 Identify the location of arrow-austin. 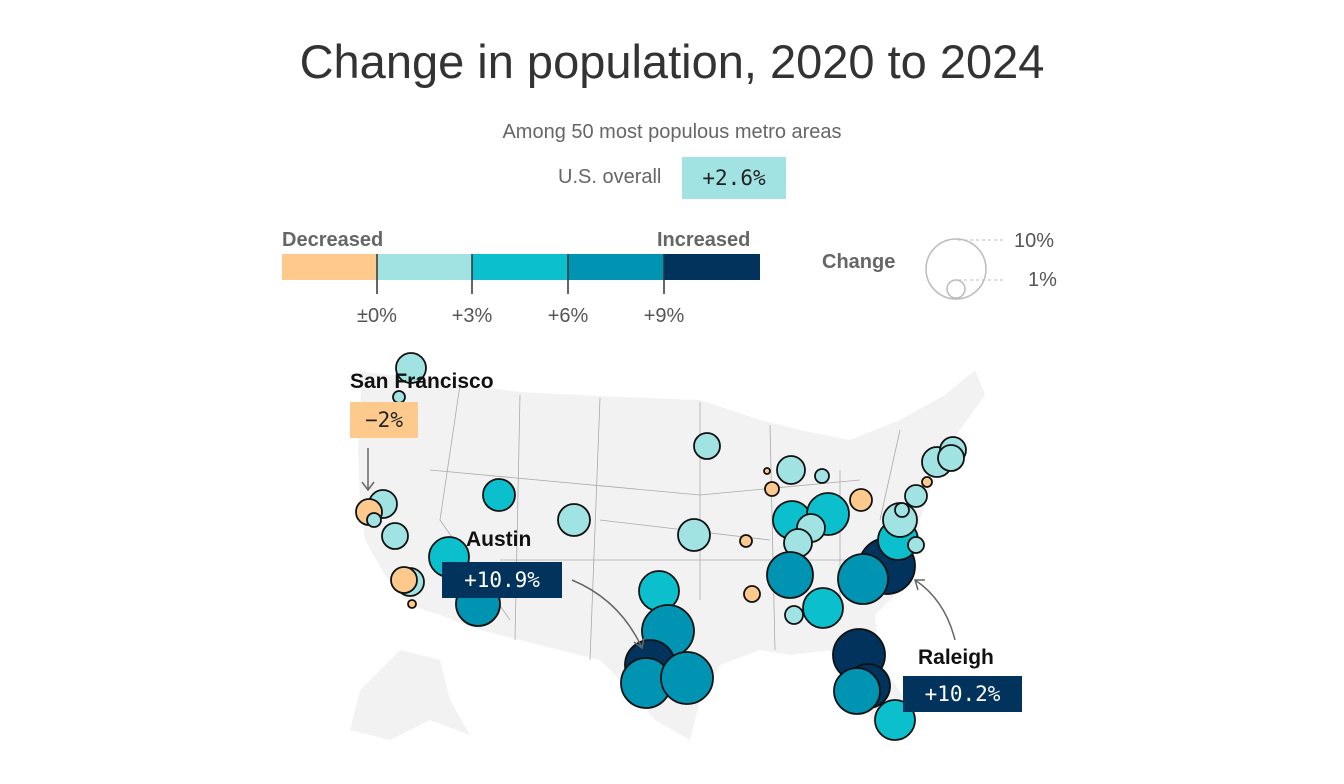
(608, 614).